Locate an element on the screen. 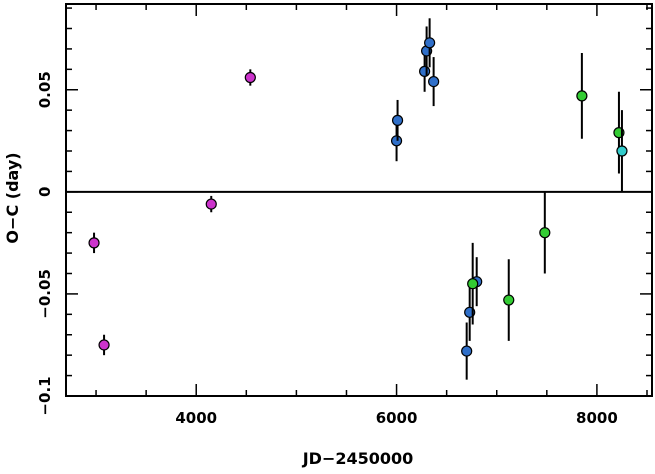  x-tick-label: 4000 is located at coordinates (196, 418).